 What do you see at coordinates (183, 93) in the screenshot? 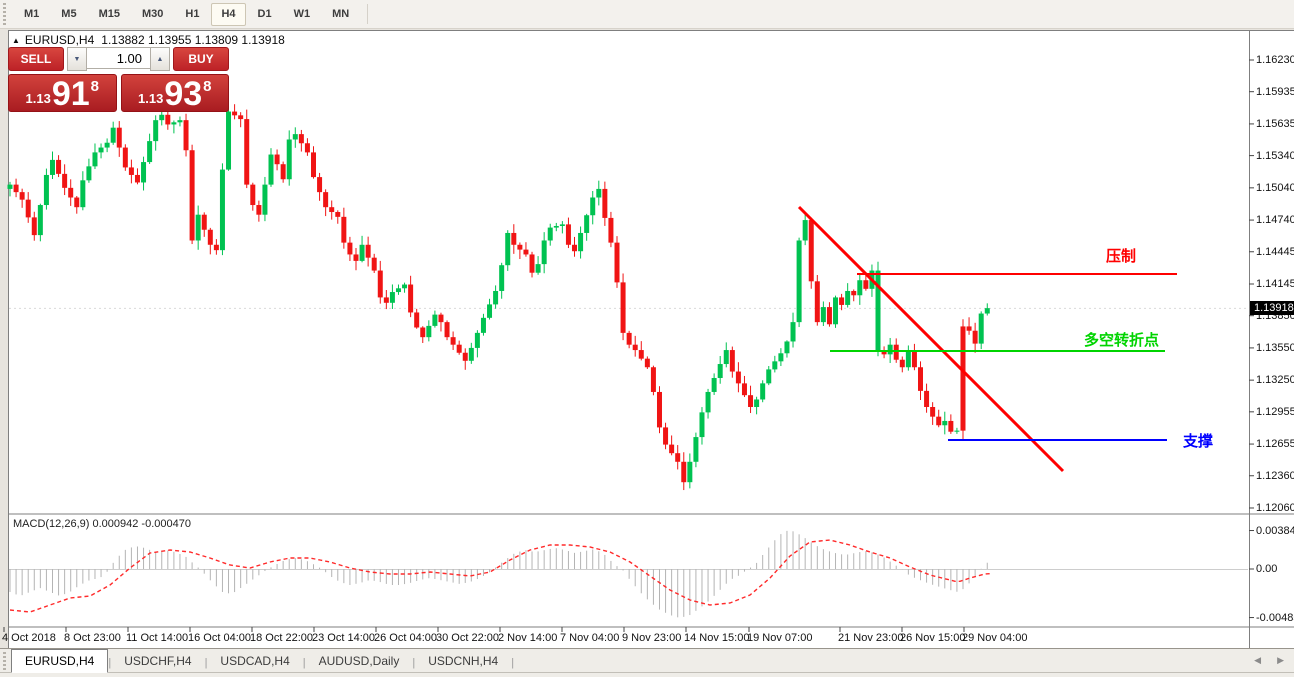
I see `buy-price-big: 93` at bounding box center [183, 93].